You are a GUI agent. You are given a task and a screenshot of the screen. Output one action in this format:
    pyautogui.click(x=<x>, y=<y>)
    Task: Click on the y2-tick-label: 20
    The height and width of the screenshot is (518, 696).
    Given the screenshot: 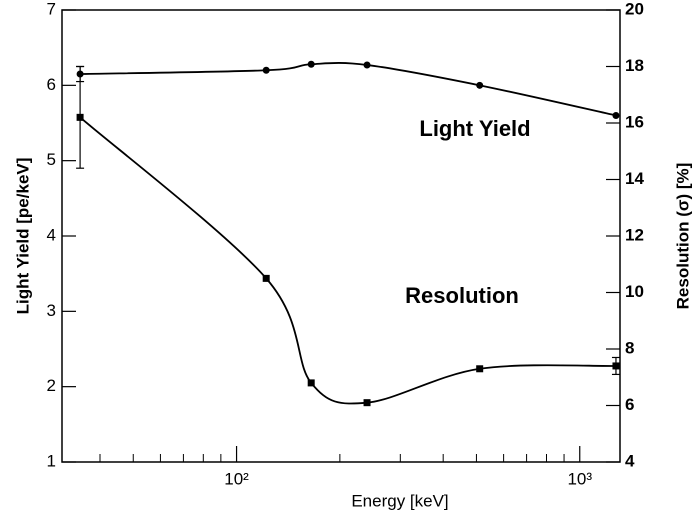 What is the action you would take?
    pyautogui.click(x=634, y=9)
    